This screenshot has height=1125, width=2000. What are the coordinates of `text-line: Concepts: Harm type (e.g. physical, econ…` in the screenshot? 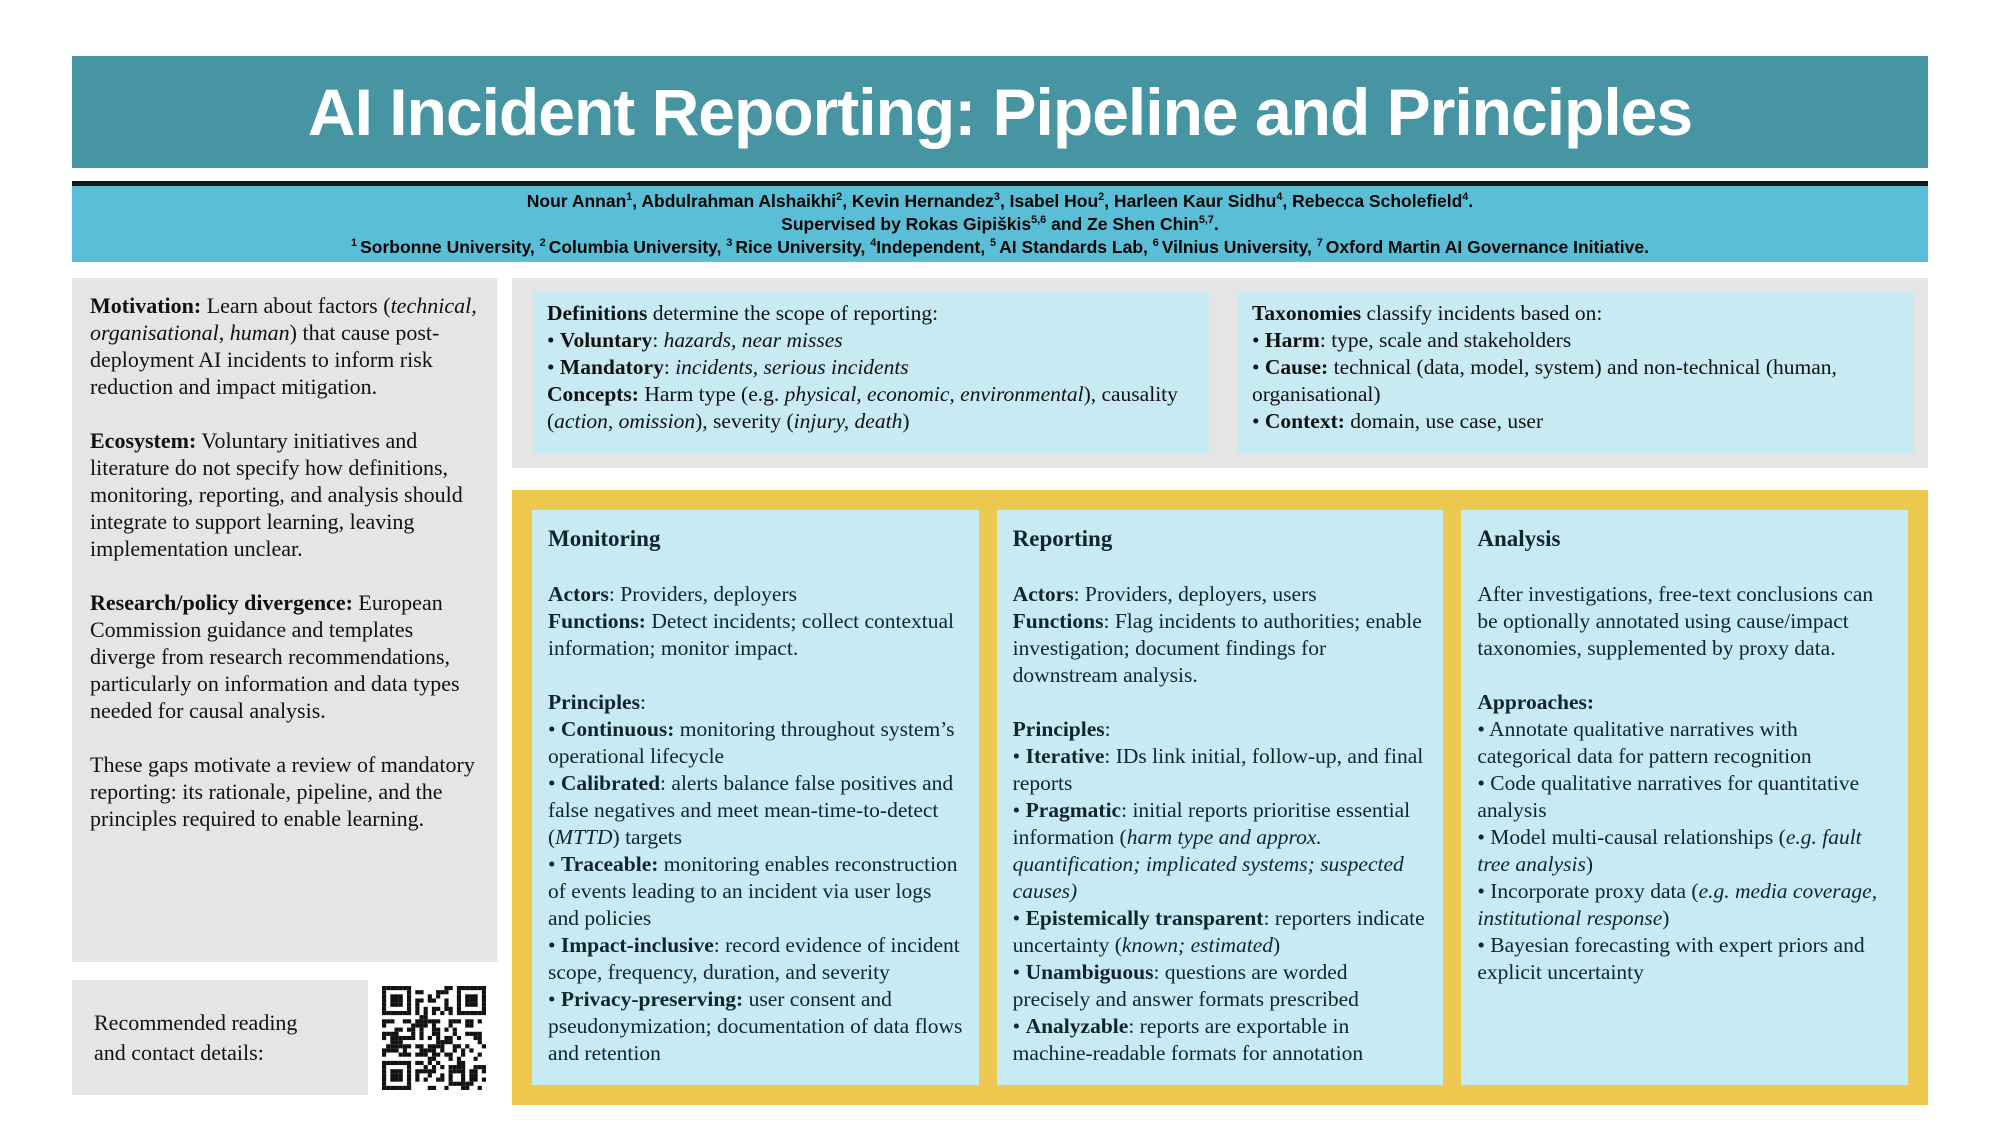 It's located at (862, 407).